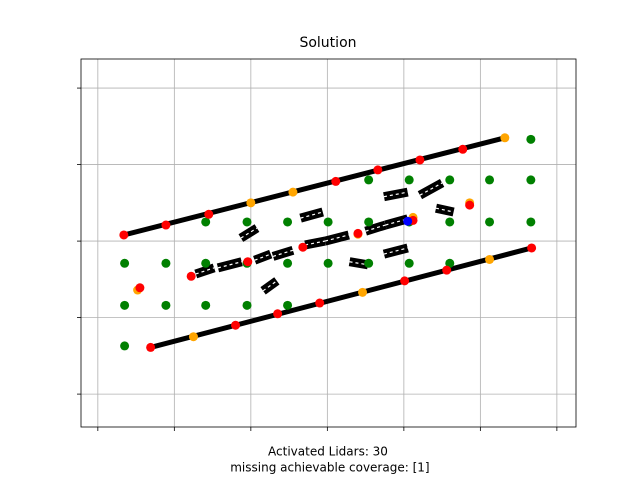 The width and height of the screenshot is (640, 480). I want to click on x-label: Activated Lidars: 30, so click(328, 452).